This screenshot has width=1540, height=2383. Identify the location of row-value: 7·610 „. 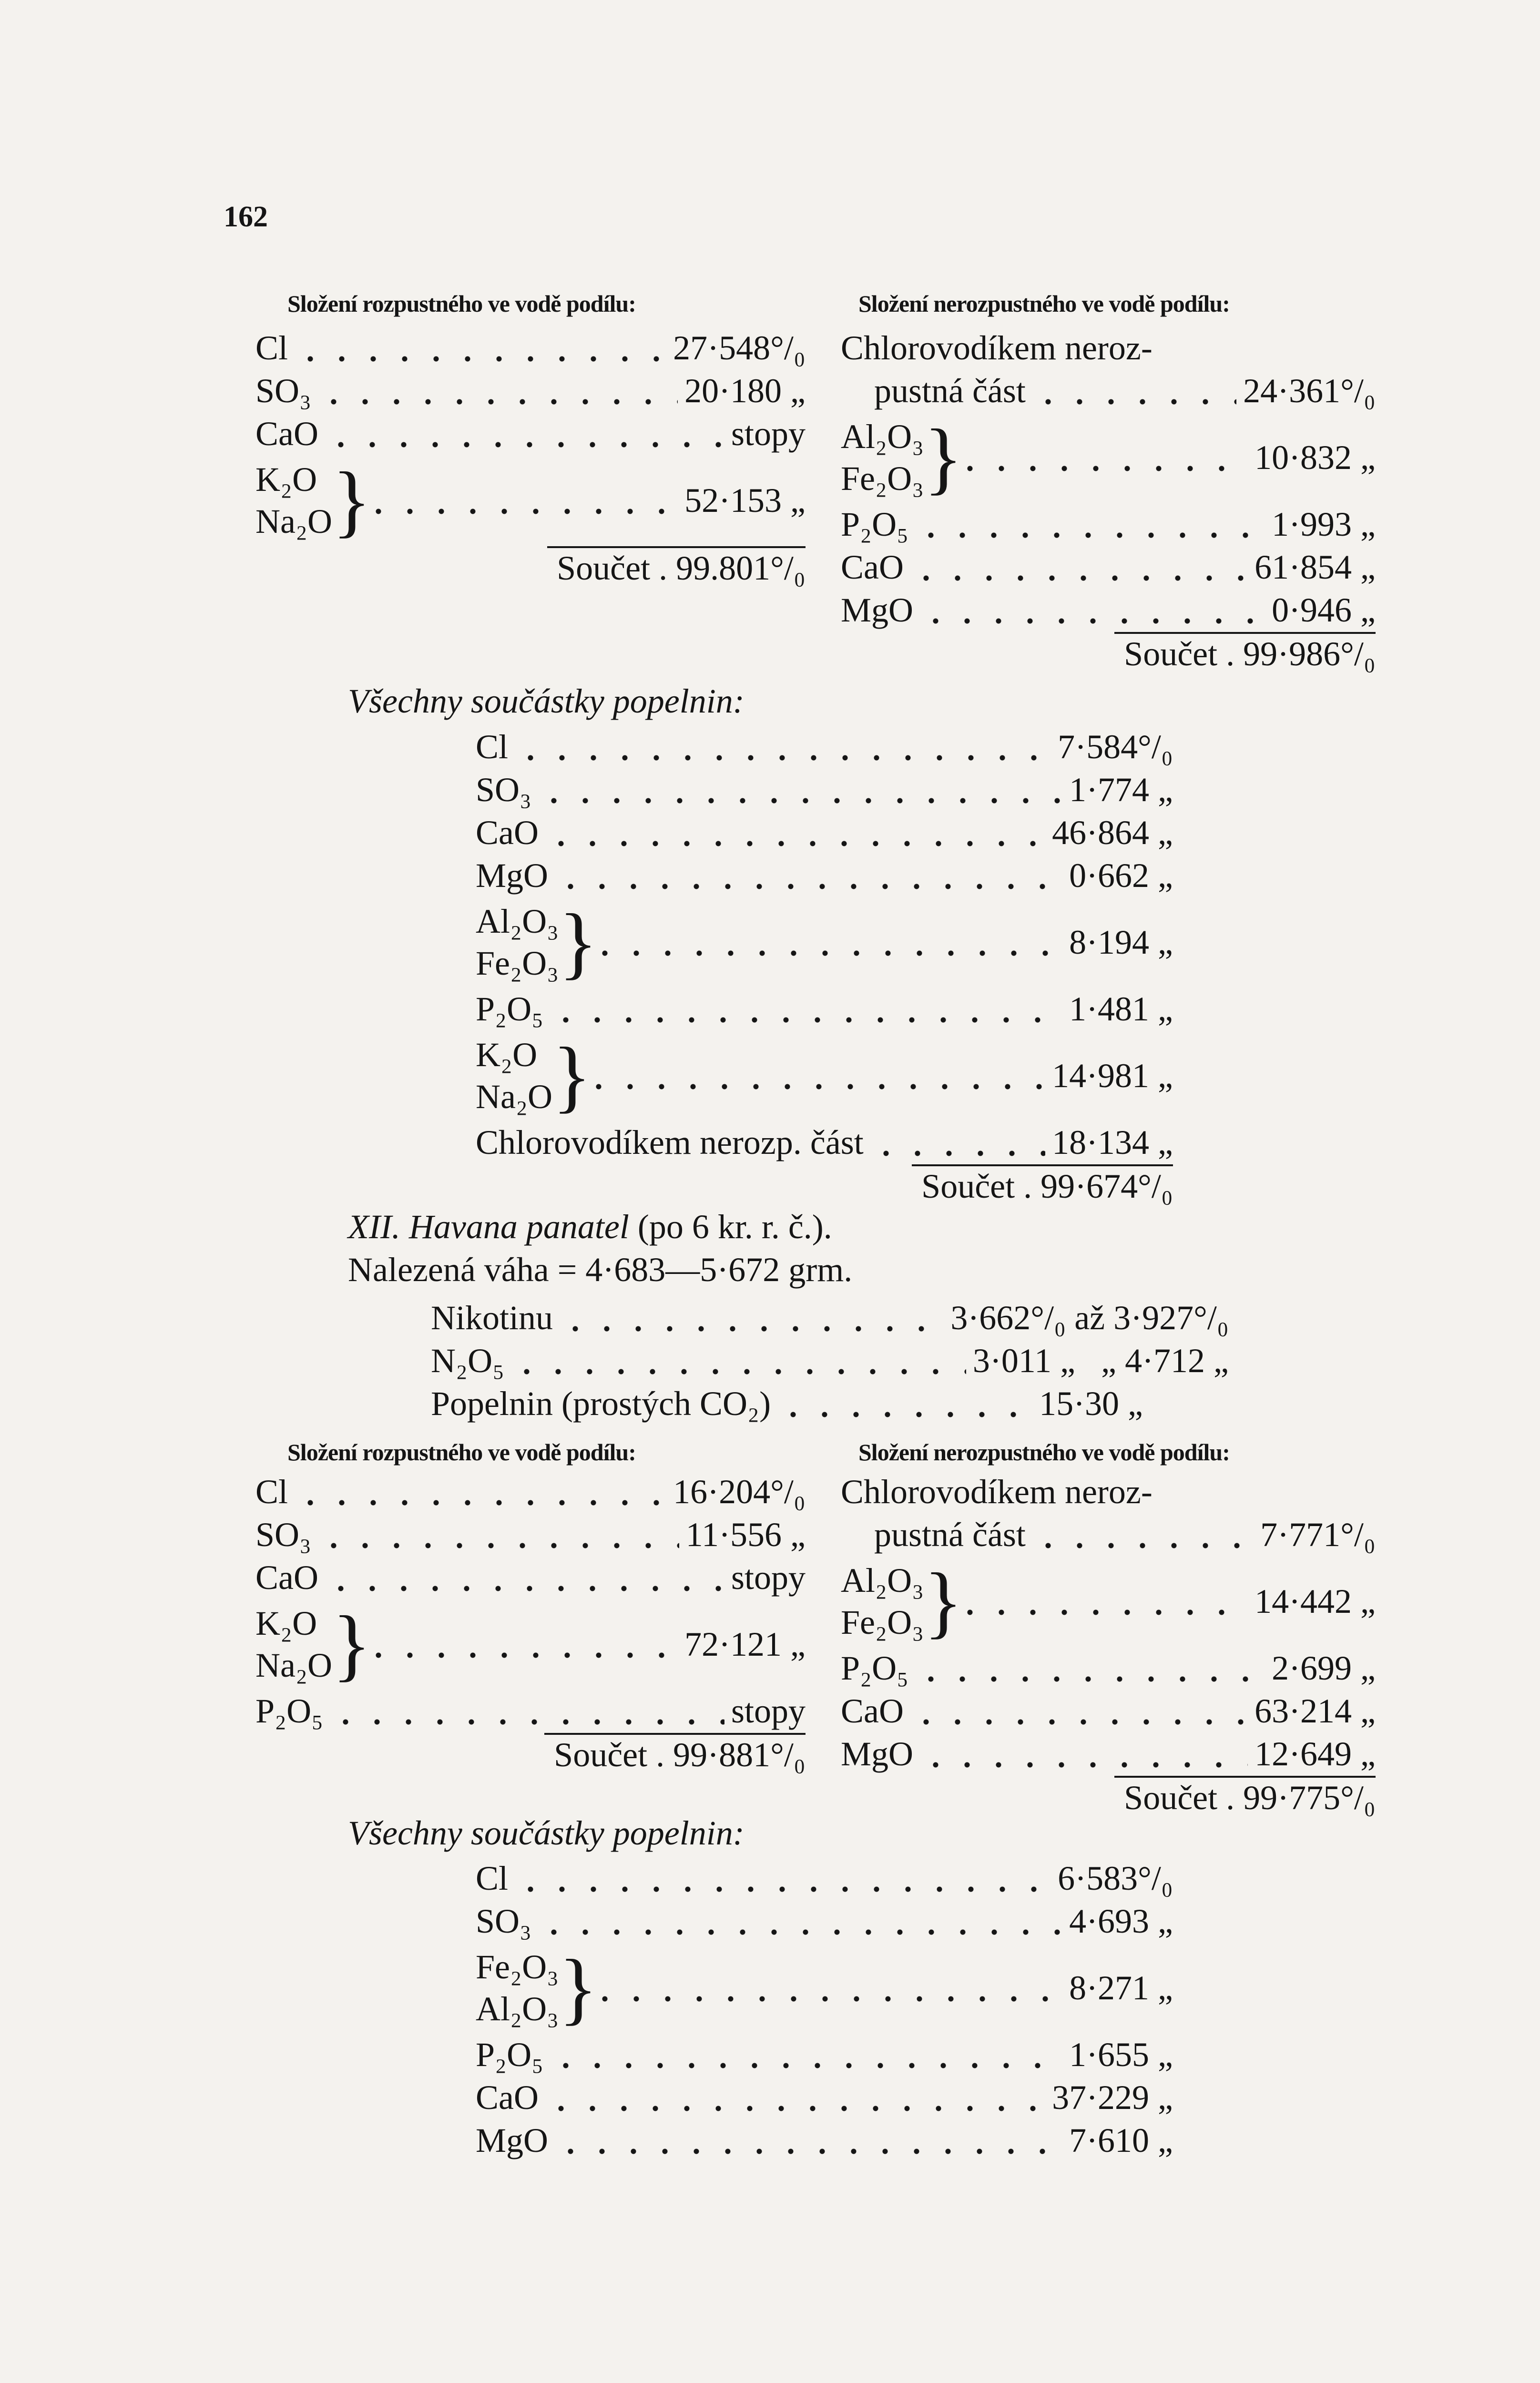
(1121, 2140).